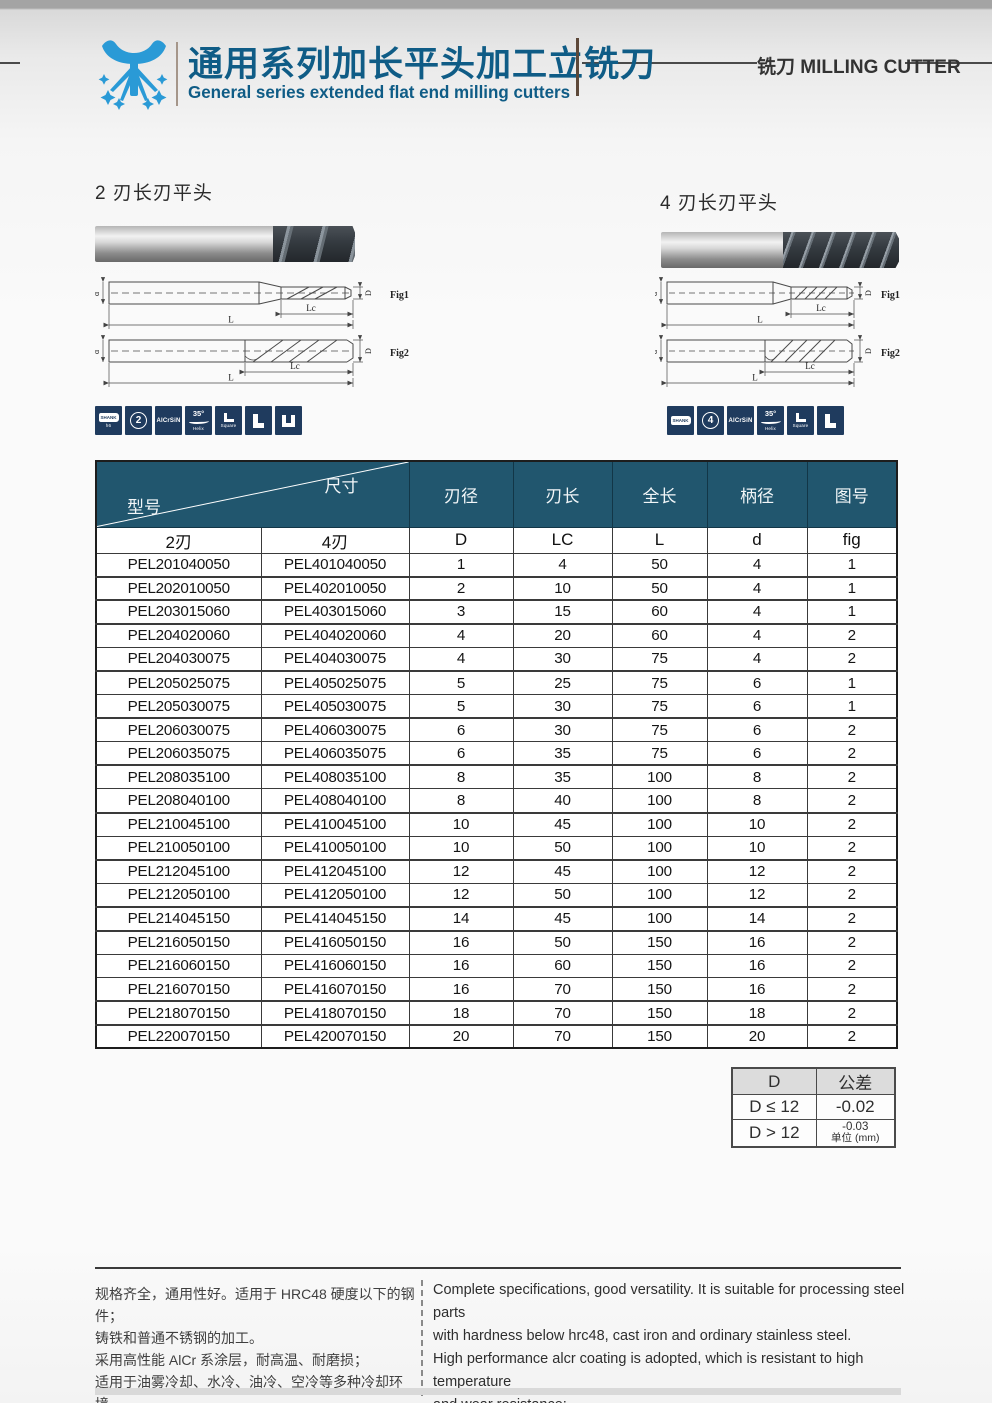  Describe the element at coordinates (659, 540) in the screenshot. I see `subheader-L: L` at that location.